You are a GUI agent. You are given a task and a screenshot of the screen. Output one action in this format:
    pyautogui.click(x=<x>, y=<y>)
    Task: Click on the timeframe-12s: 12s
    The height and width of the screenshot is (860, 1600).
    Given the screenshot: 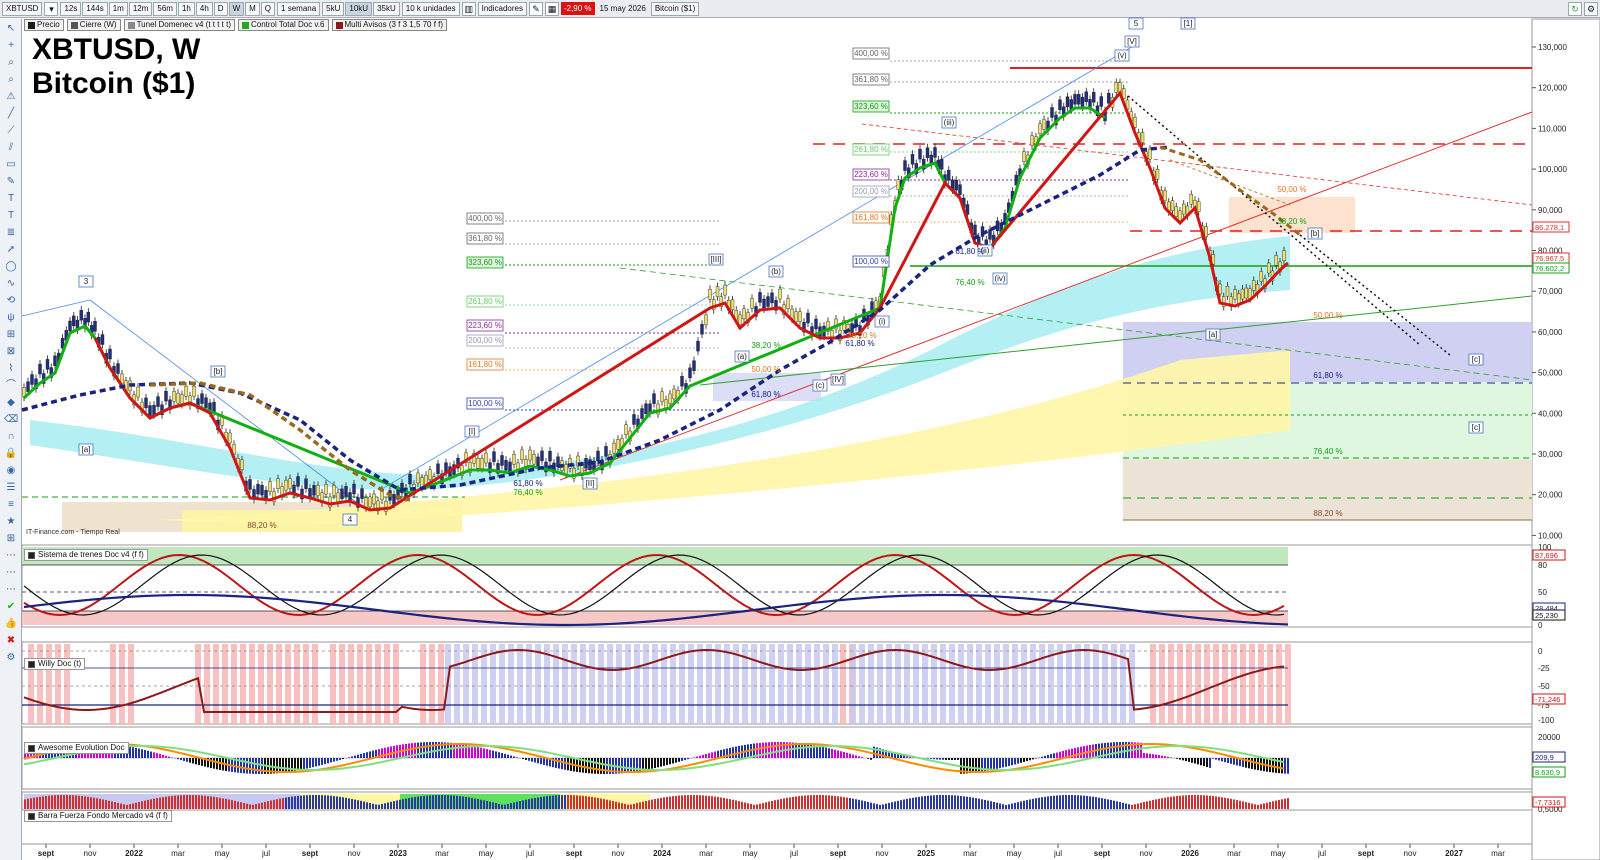 What is the action you would take?
    pyautogui.click(x=71, y=8)
    